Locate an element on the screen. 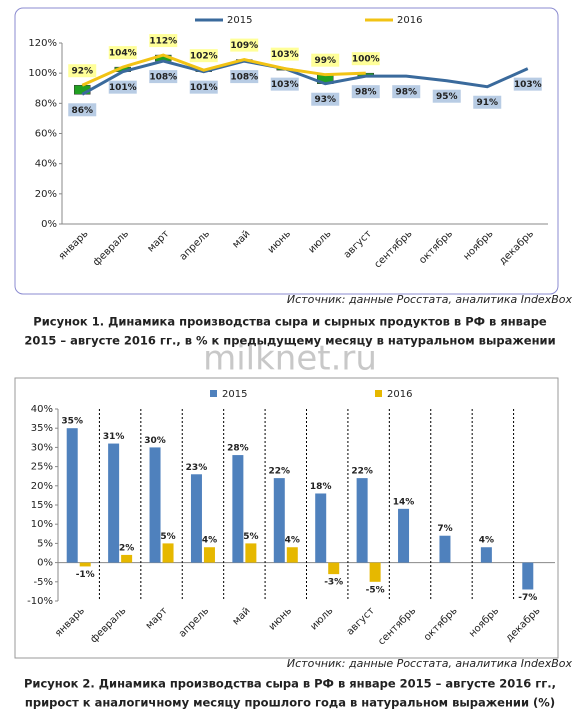 This screenshot has height=715, width=580. y-tick-label: 15% is located at coordinates (42, 505).